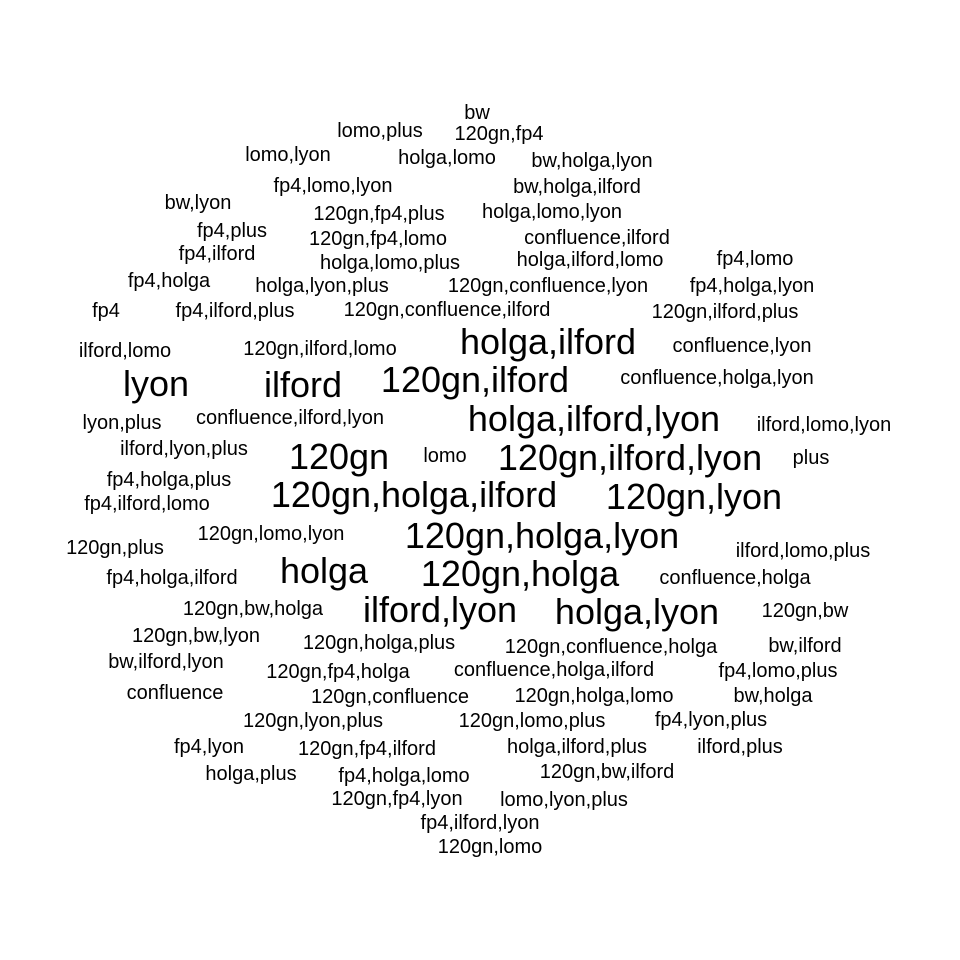 The image size is (960, 960). I want to click on word-120gn-holga-lyon: 120gn,holga,lyon, so click(542, 535).